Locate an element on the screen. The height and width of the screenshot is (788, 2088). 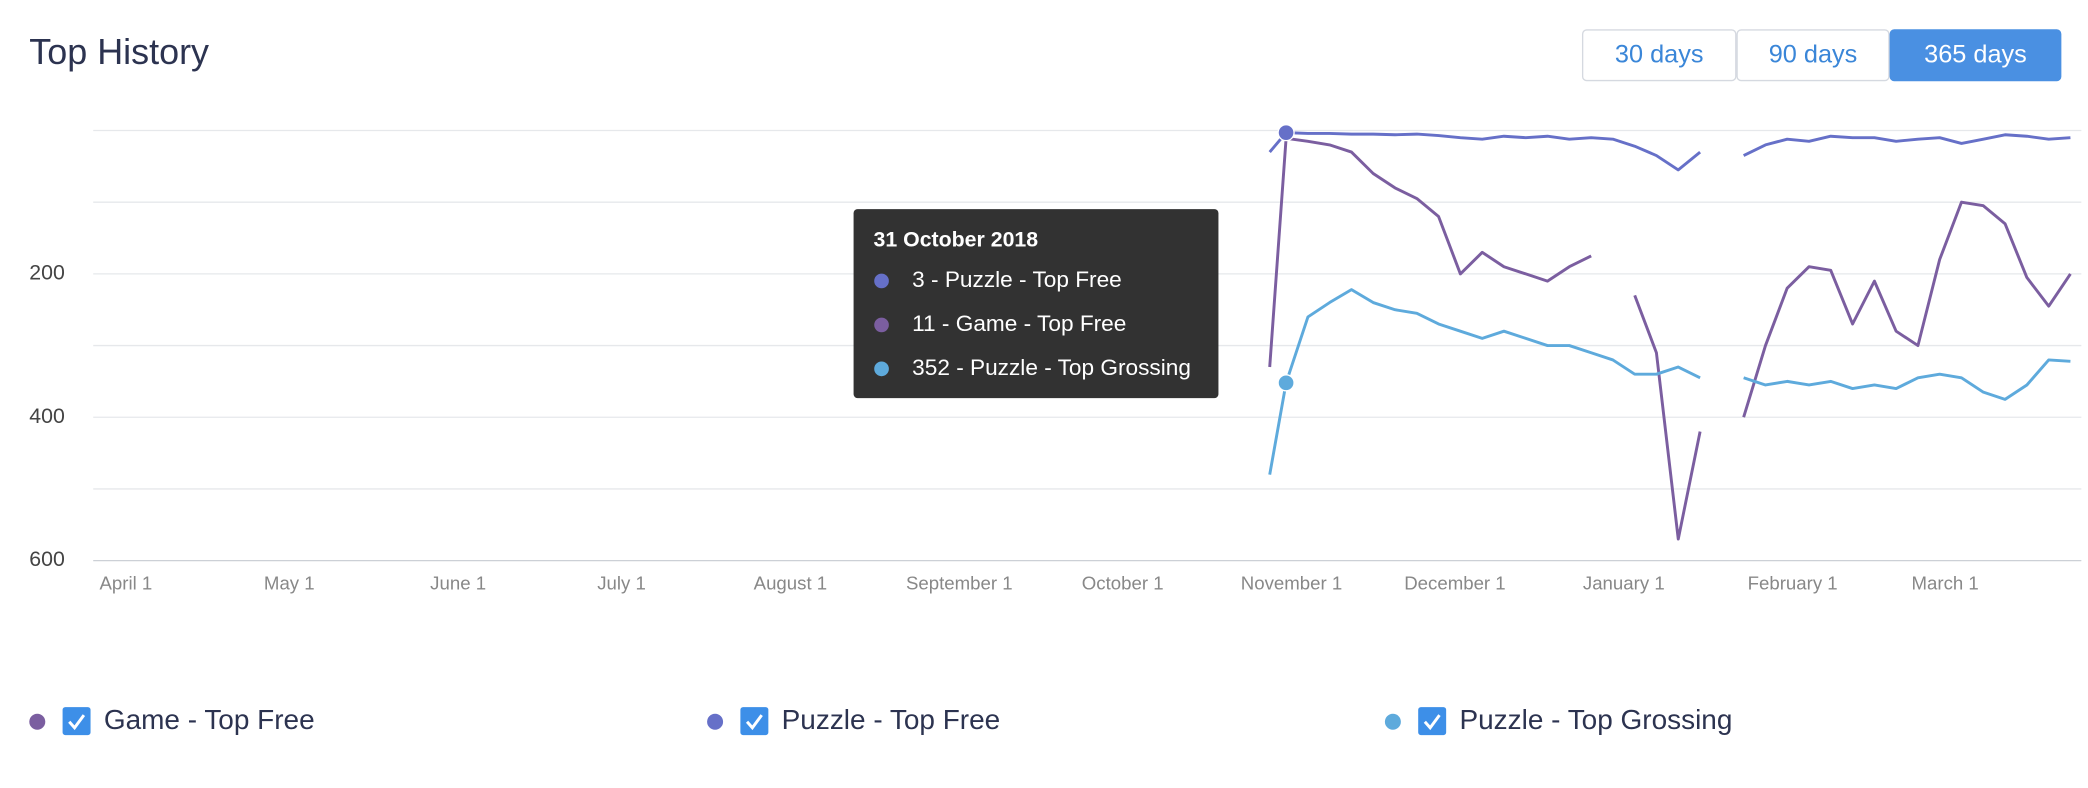
x-tick-label: October 1 is located at coordinates (1123, 583).